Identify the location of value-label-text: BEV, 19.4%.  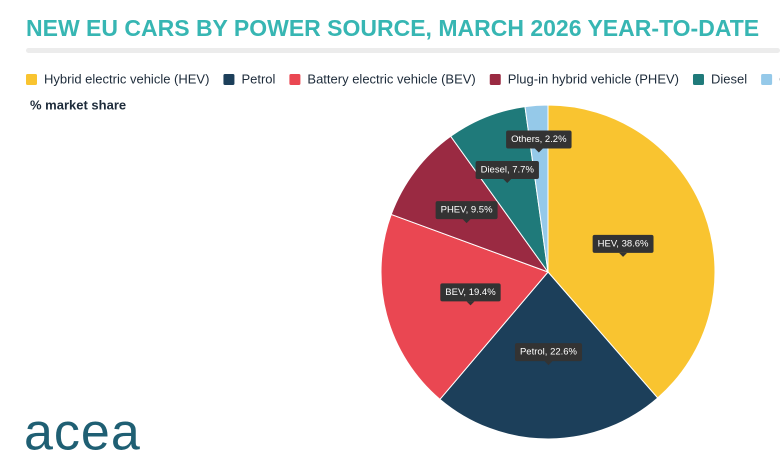
(470, 292).